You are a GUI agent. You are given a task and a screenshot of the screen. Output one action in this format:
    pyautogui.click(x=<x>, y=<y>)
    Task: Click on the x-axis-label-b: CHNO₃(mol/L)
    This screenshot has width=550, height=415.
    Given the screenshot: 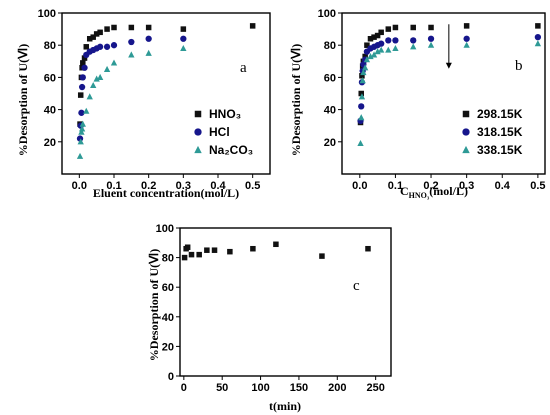 What is the action you would take?
    pyautogui.click(x=434, y=192)
    